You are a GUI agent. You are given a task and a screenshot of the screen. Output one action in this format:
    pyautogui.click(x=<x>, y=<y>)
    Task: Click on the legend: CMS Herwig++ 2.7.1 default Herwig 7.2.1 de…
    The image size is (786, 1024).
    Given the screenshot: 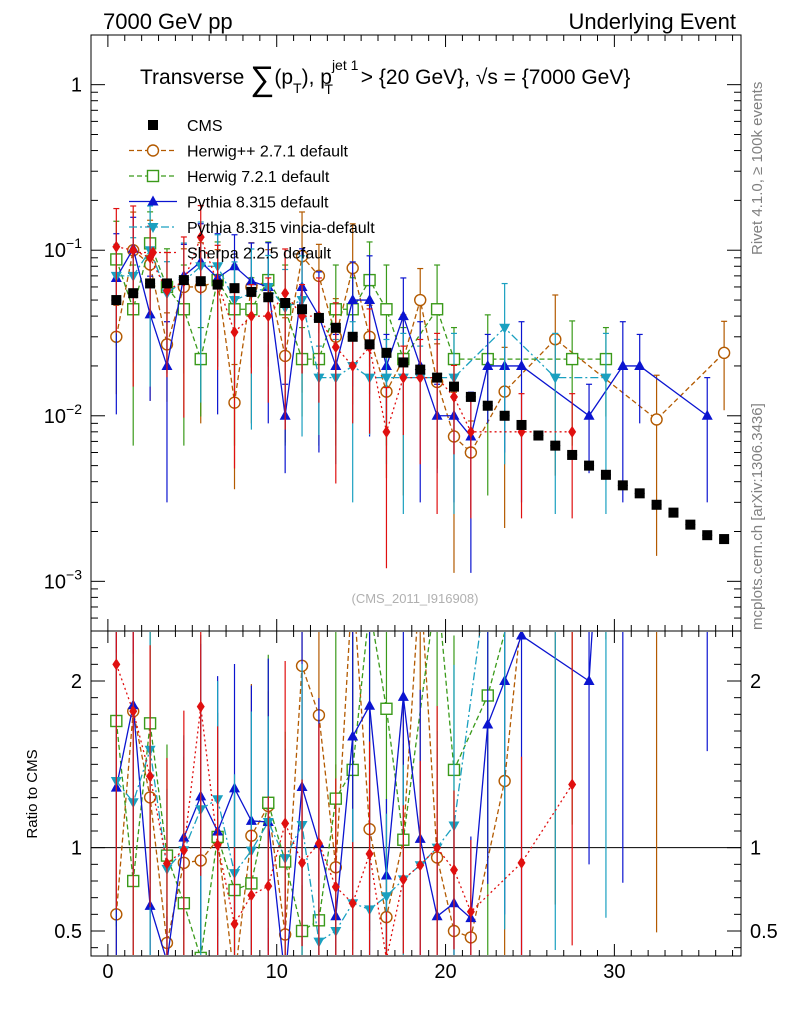 What is the action you would take?
    pyautogui.click(x=252, y=190)
    